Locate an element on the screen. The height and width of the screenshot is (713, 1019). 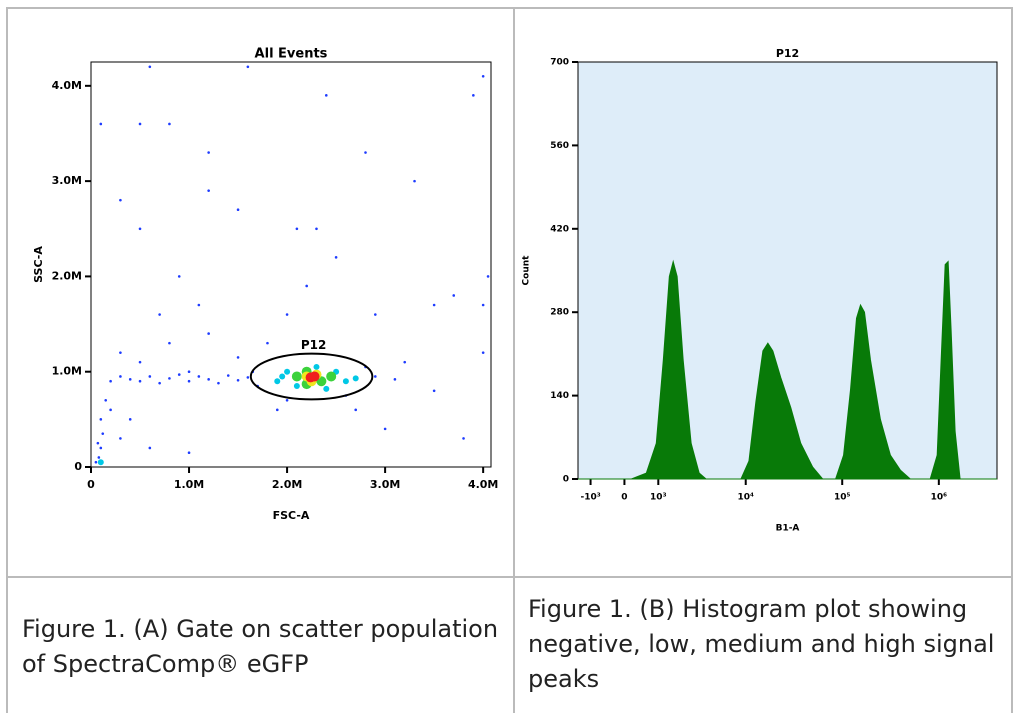
y-tick-label: 1.0M is located at coordinates (67, 371).